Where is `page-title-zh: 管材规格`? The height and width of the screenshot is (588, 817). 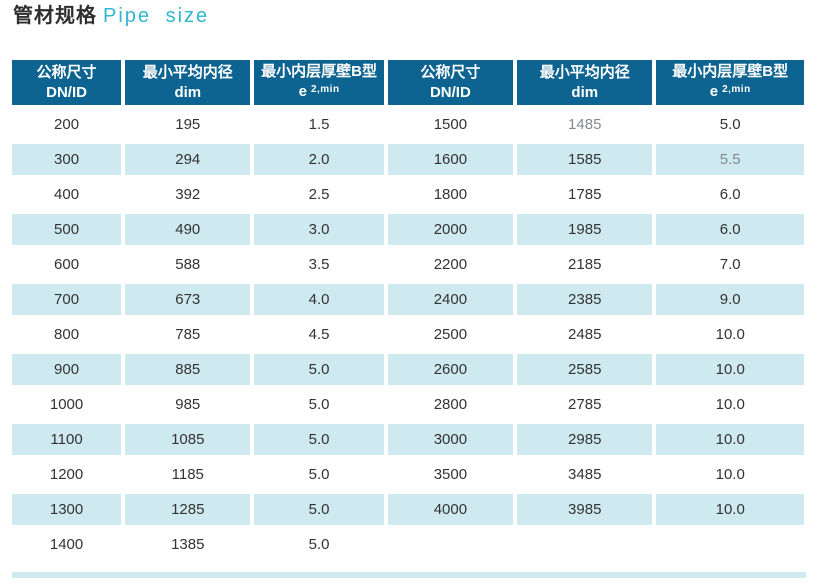 page-title-zh: 管材规格 is located at coordinates (55, 16).